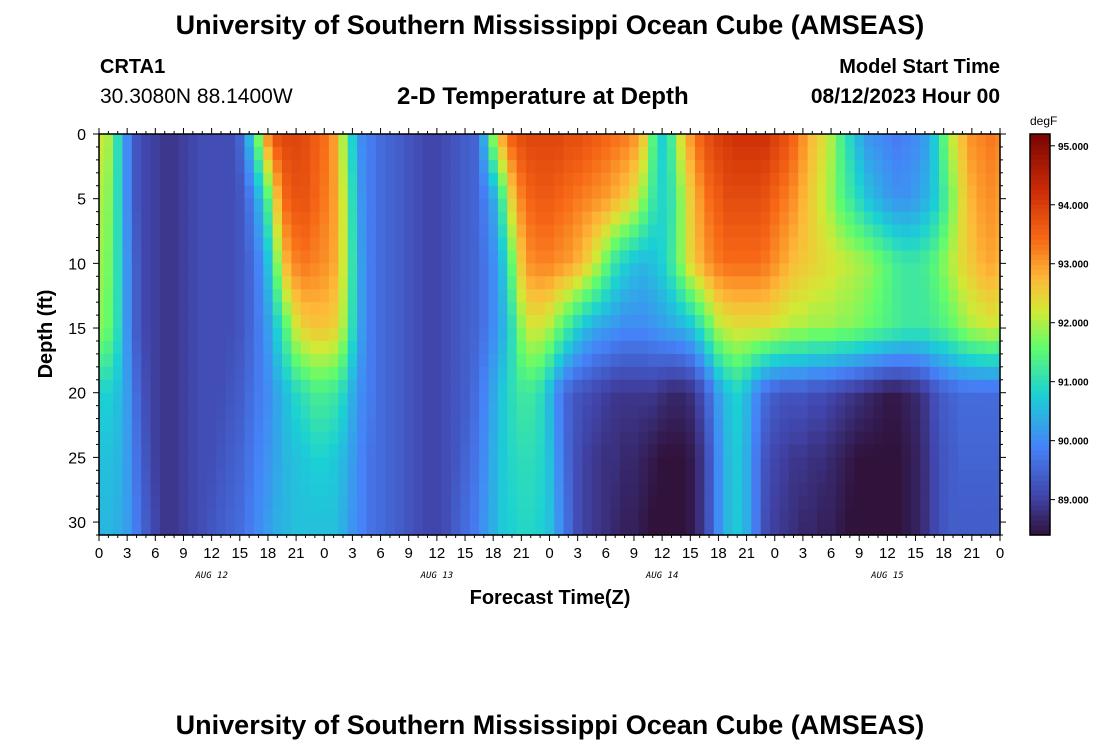 This screenshot has height=750, width=1100. I want to click on colorbar-cell, so click(1040, 522).